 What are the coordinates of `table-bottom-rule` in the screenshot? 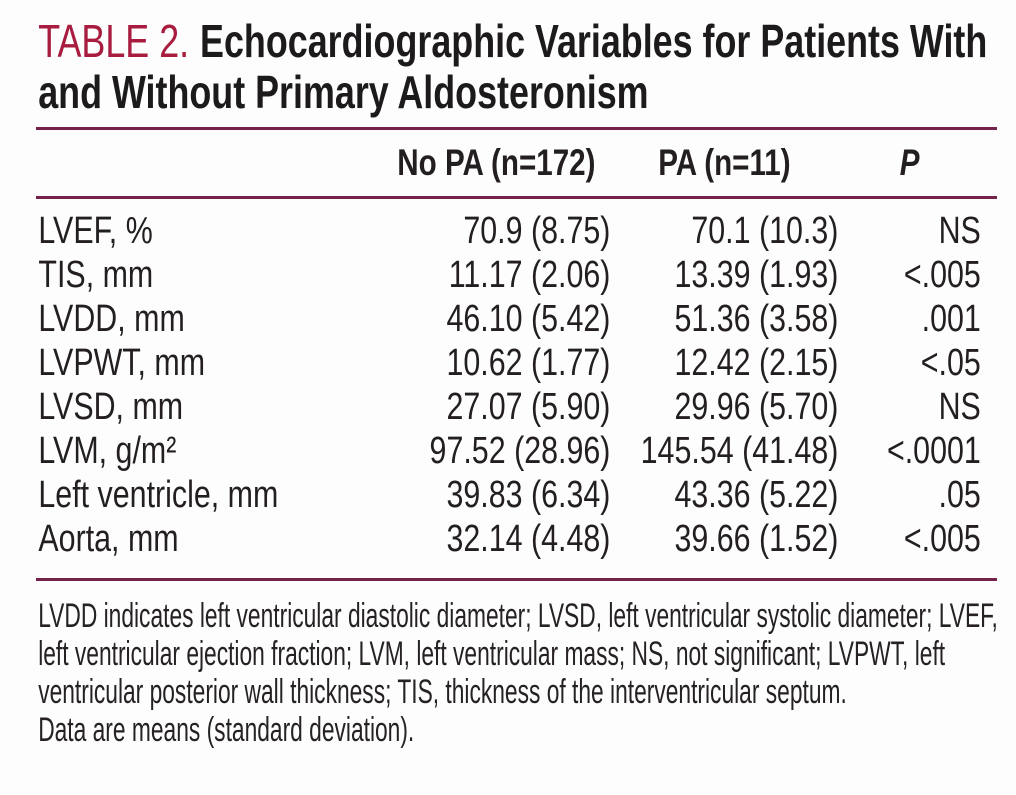 It's located at (516, 579).